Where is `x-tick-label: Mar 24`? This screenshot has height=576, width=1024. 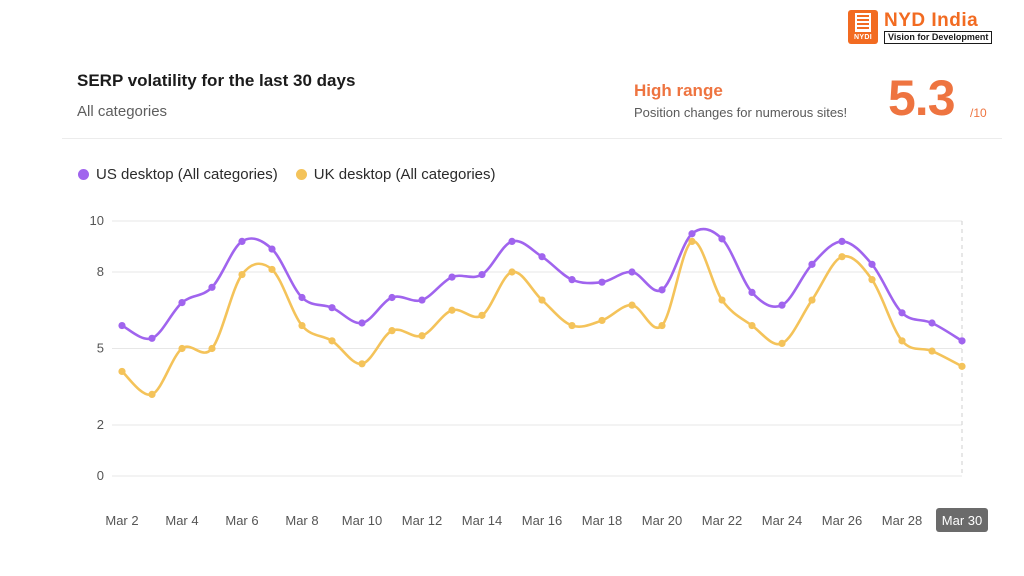 x-tick-label: Mar 24 is located at coordinates (782, 520).